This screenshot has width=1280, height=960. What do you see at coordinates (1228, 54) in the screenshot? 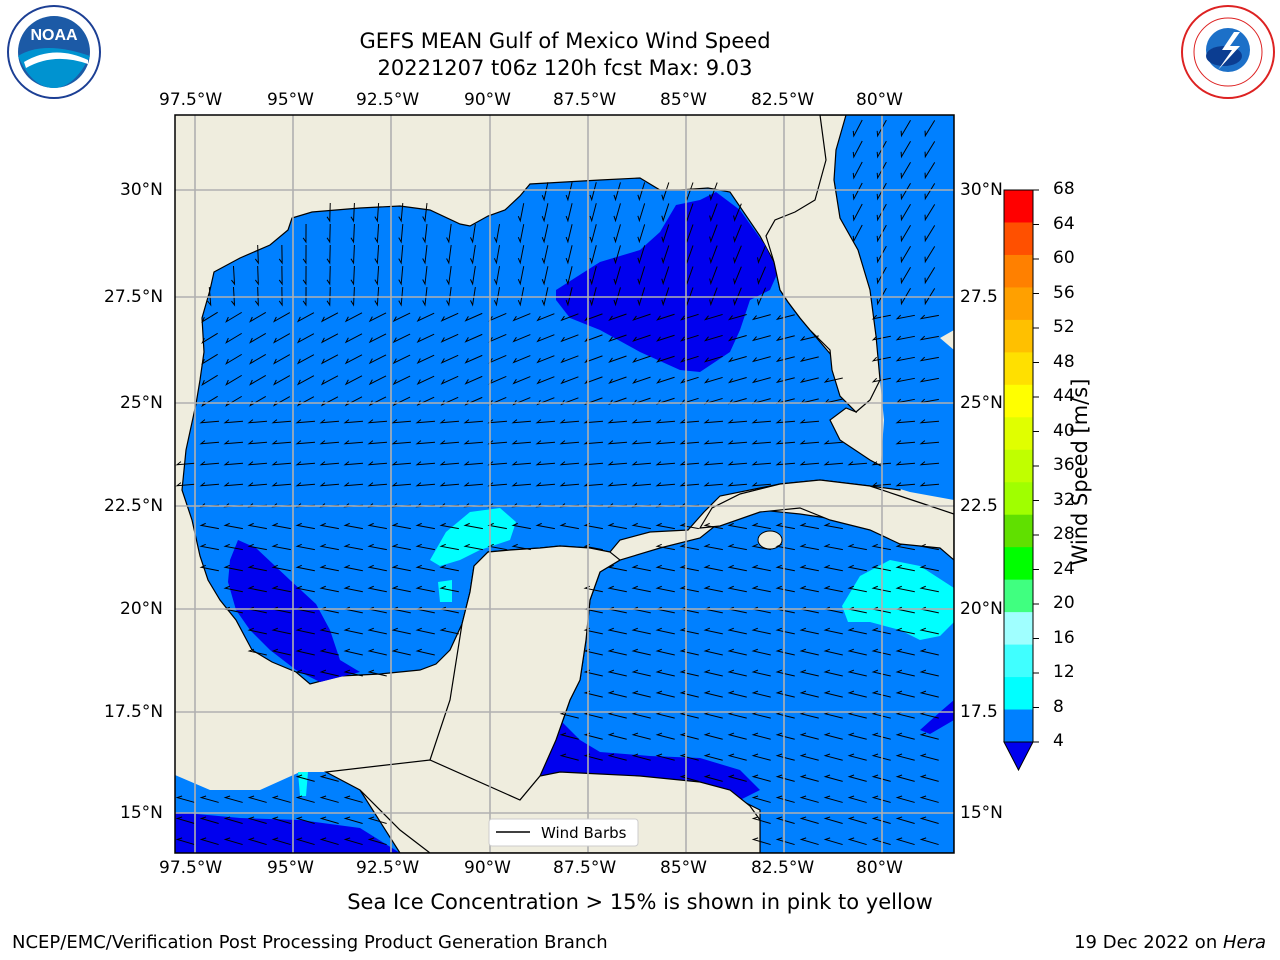
I see `nws-logo` at bounding box center [1228, 54].